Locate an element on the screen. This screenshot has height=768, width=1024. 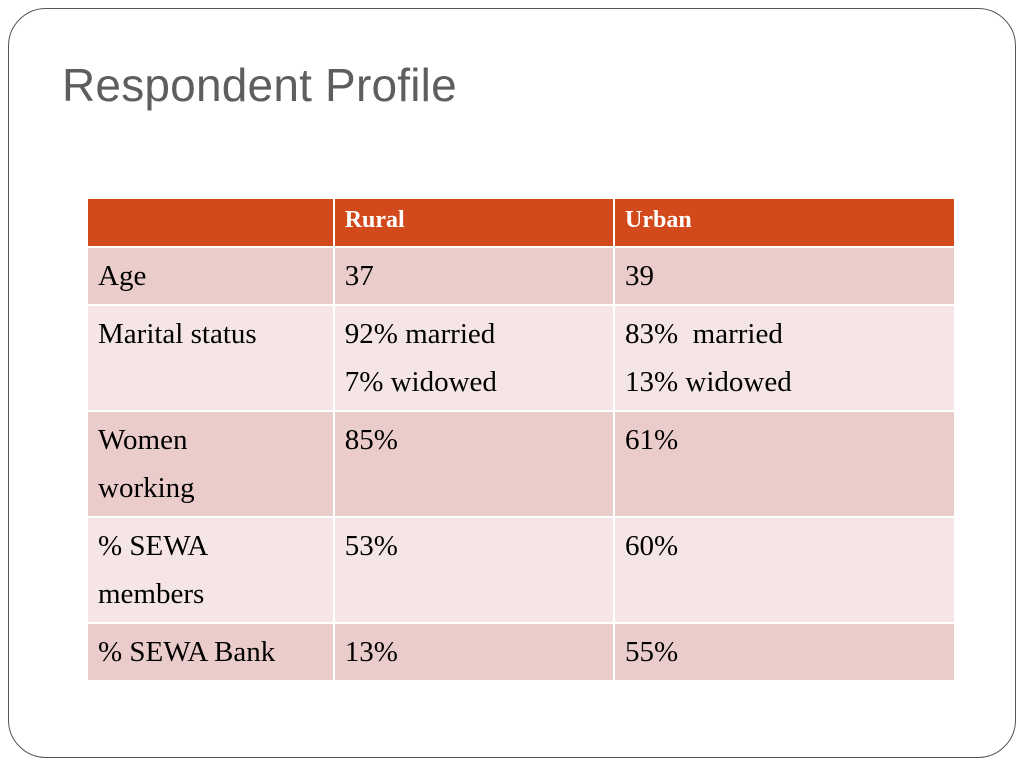
rural-value-cell: 37 is located at coordinates (473, 276).